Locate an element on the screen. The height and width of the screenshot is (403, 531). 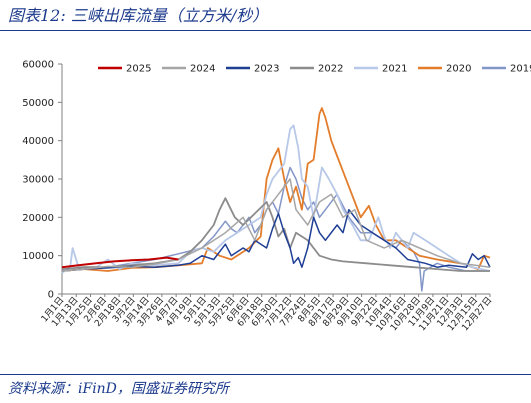
legend-label-2020: 2020 is located at coordinates (458, 69).